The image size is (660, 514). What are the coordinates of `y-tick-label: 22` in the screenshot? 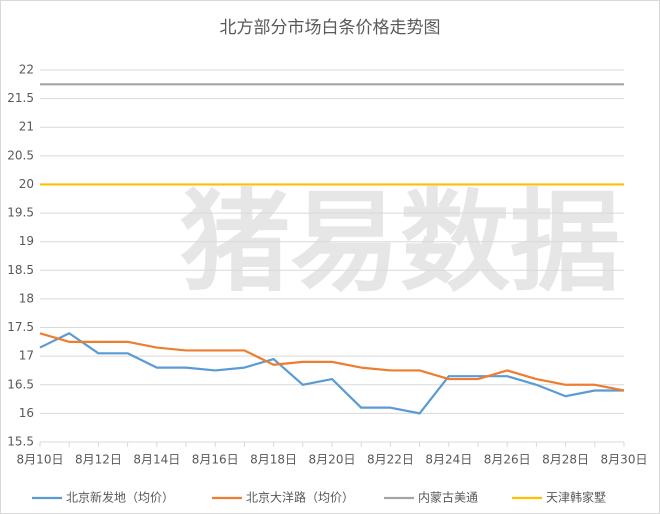 It's located at (26, 70).